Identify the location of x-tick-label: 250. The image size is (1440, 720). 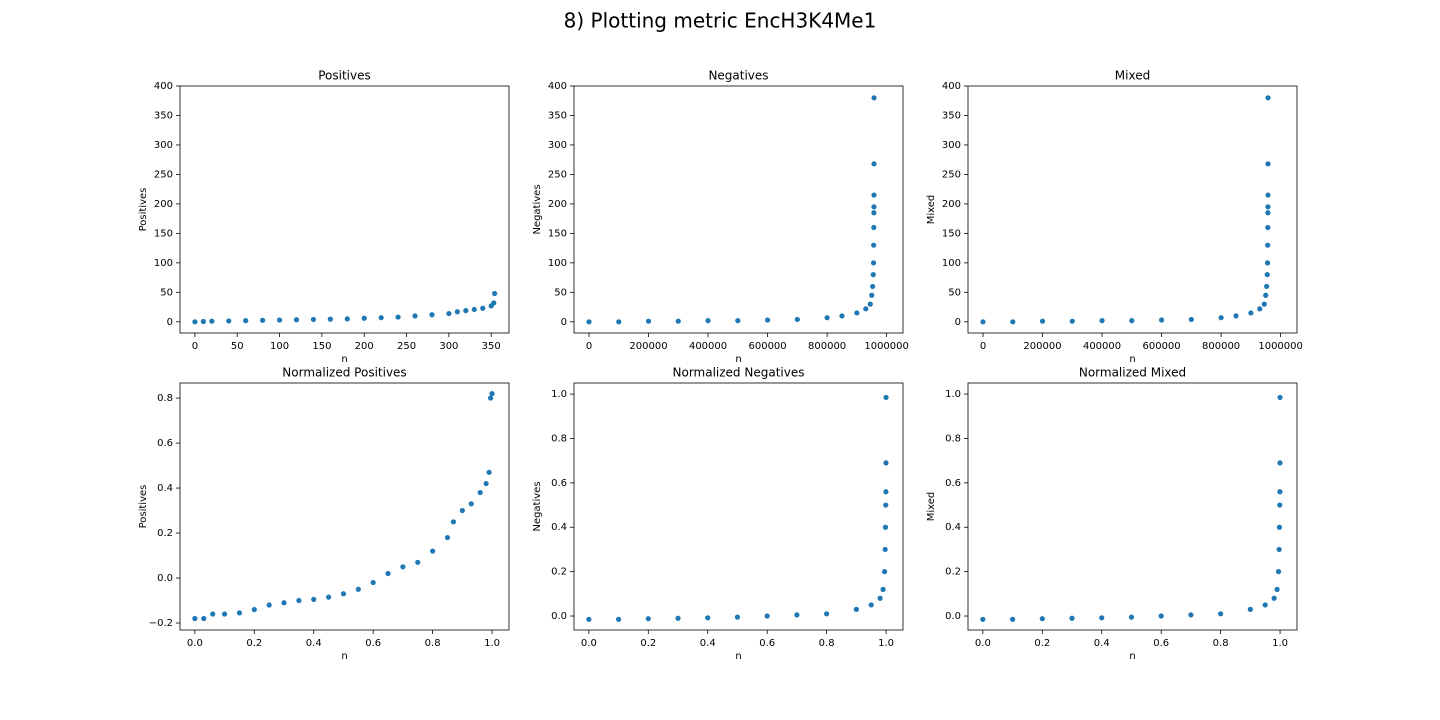
(406, 346).